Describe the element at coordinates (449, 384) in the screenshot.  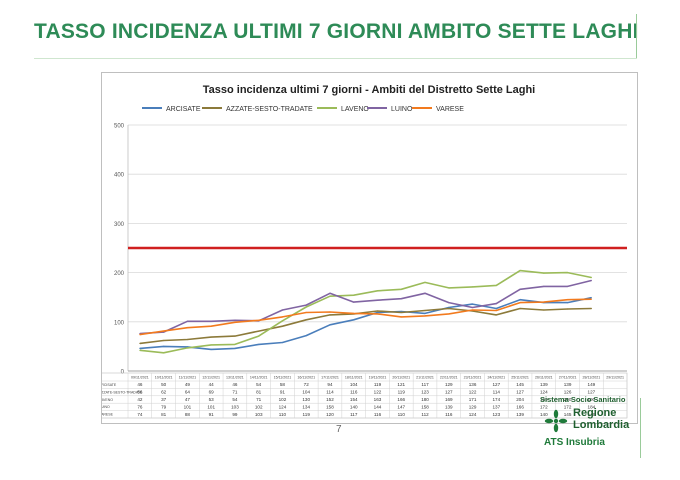
I see `data-label: 129` at that location.